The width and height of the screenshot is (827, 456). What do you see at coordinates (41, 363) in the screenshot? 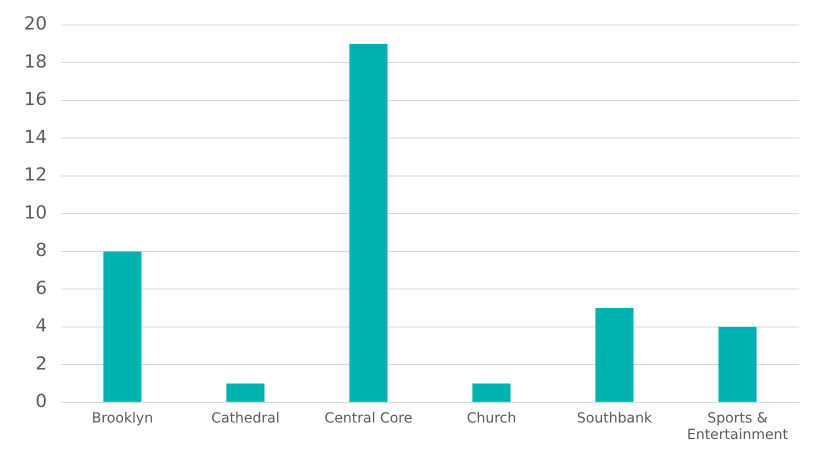
I see `y-tick-label: 2` at bounding box center [41, 363].